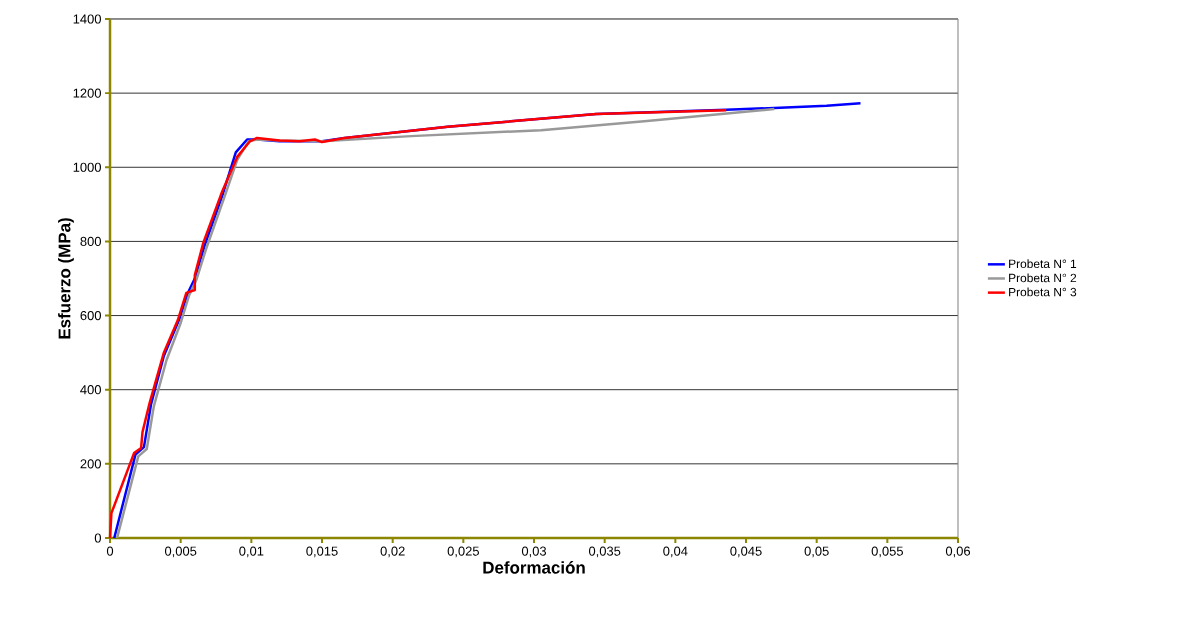 The width and height of the screenshot is (1182, 621). I want to click on y-tick-label: 600, so click(90, 315).